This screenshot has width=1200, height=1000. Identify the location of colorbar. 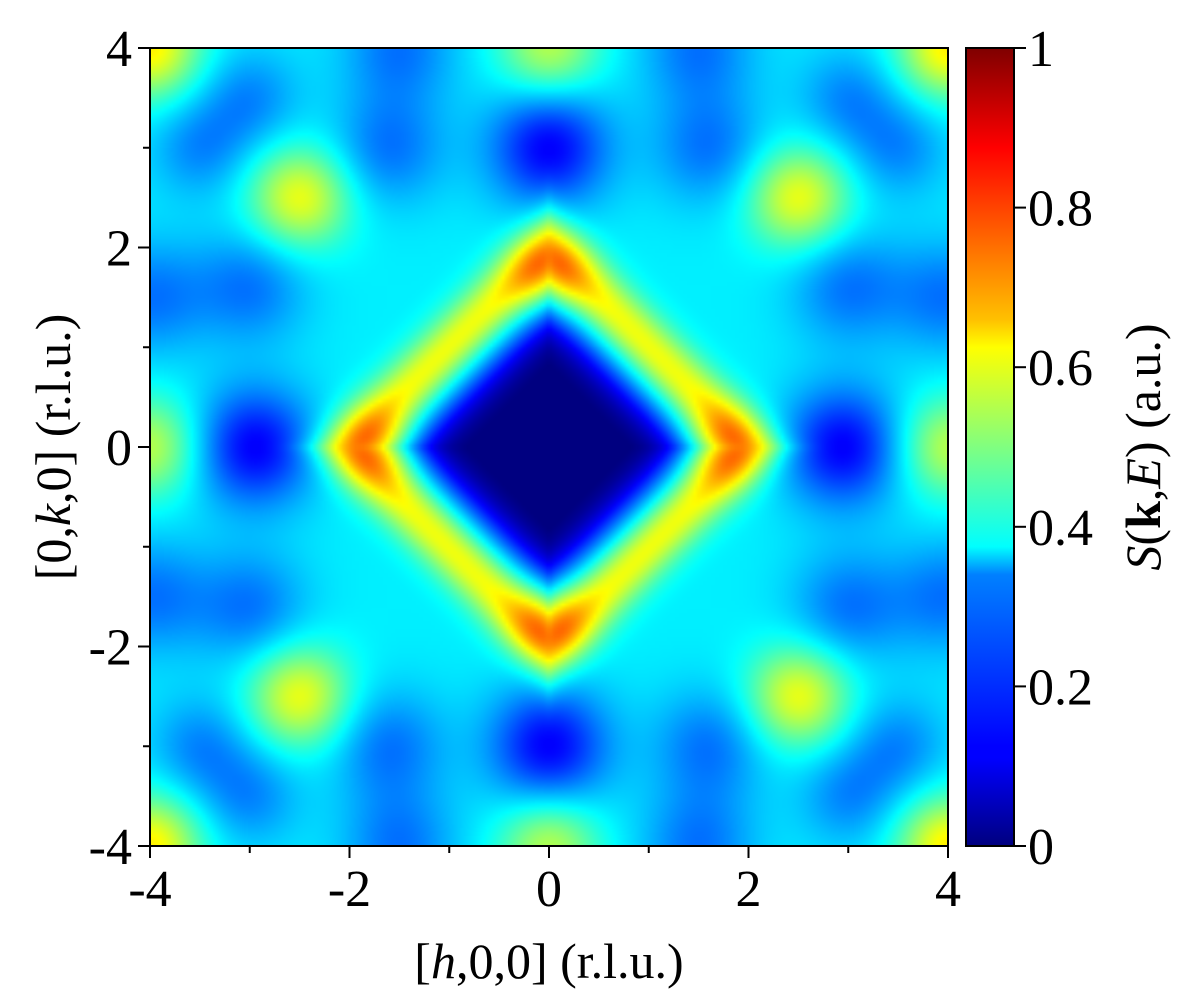
(990, 447).